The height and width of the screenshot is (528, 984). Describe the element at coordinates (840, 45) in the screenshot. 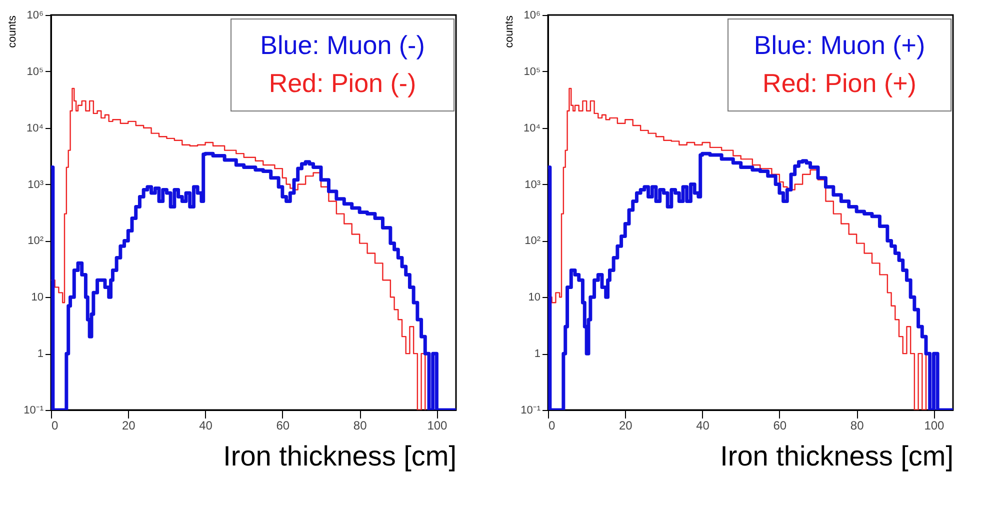

I see `text: Blue: Muon (+)` at that location.